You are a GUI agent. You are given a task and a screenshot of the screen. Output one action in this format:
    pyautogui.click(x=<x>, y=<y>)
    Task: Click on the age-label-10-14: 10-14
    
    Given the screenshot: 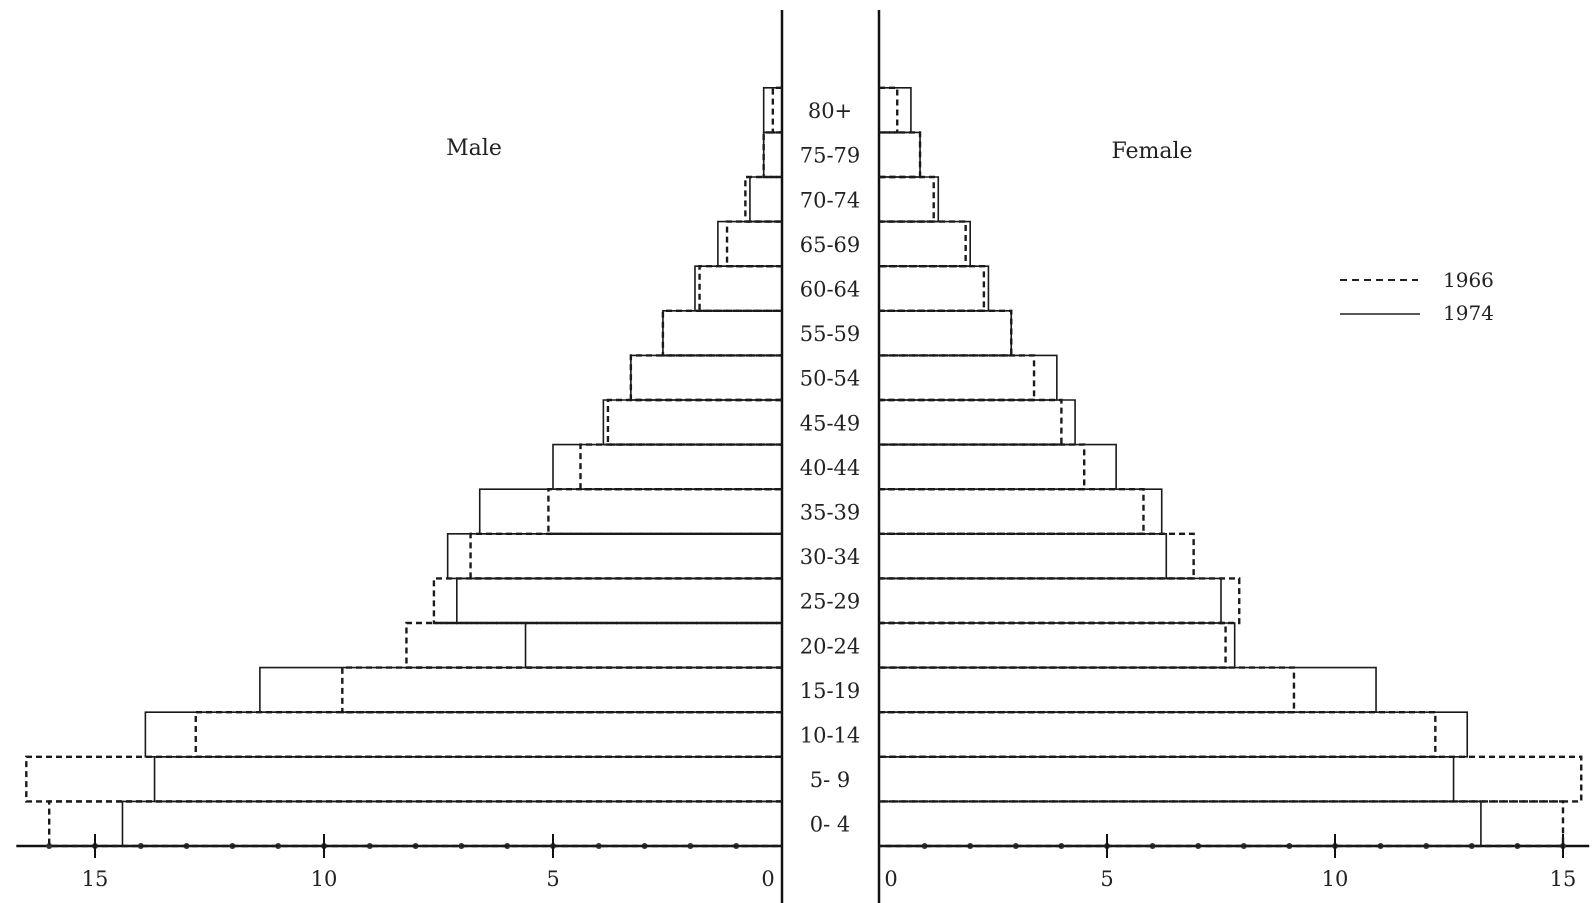 What is the action you would take?
    pyautogui.click(x=830, y=736)
    